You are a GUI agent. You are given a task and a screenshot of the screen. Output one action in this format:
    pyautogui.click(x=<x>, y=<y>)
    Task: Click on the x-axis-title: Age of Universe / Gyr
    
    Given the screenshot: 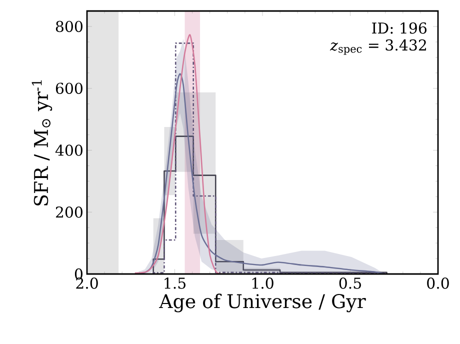 What is the action you would take?
    pyautogui.click(x=262, y=303)
    